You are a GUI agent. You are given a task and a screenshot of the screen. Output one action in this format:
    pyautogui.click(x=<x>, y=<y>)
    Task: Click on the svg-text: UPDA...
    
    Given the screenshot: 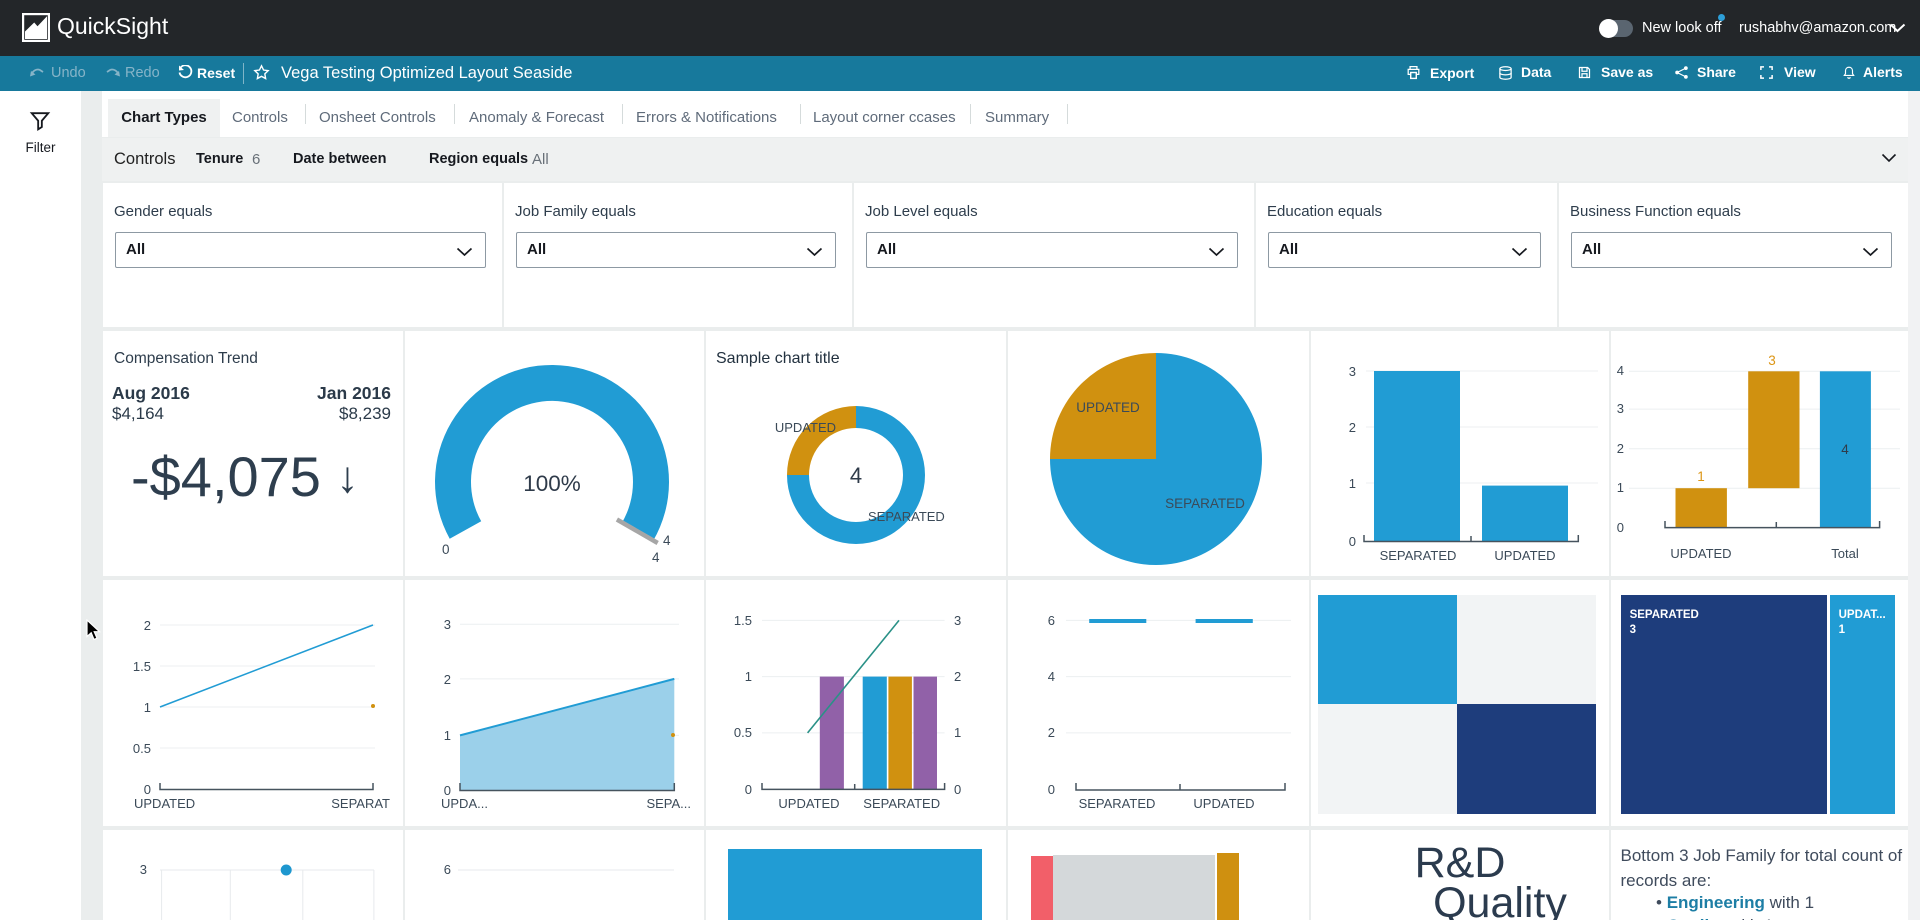 What is the action you would take?
    pyautogui.click(x=464, y=803)
    